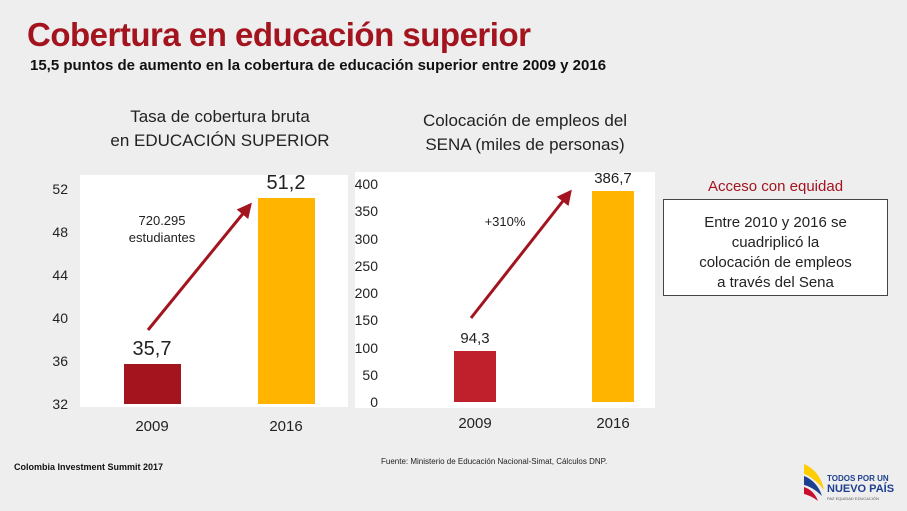 The height and width of the screenshot is (511, 907). Describe the element at coordinates (366, 293) in the screenshot. I see `chart2-ytick-label: 200` at that location.